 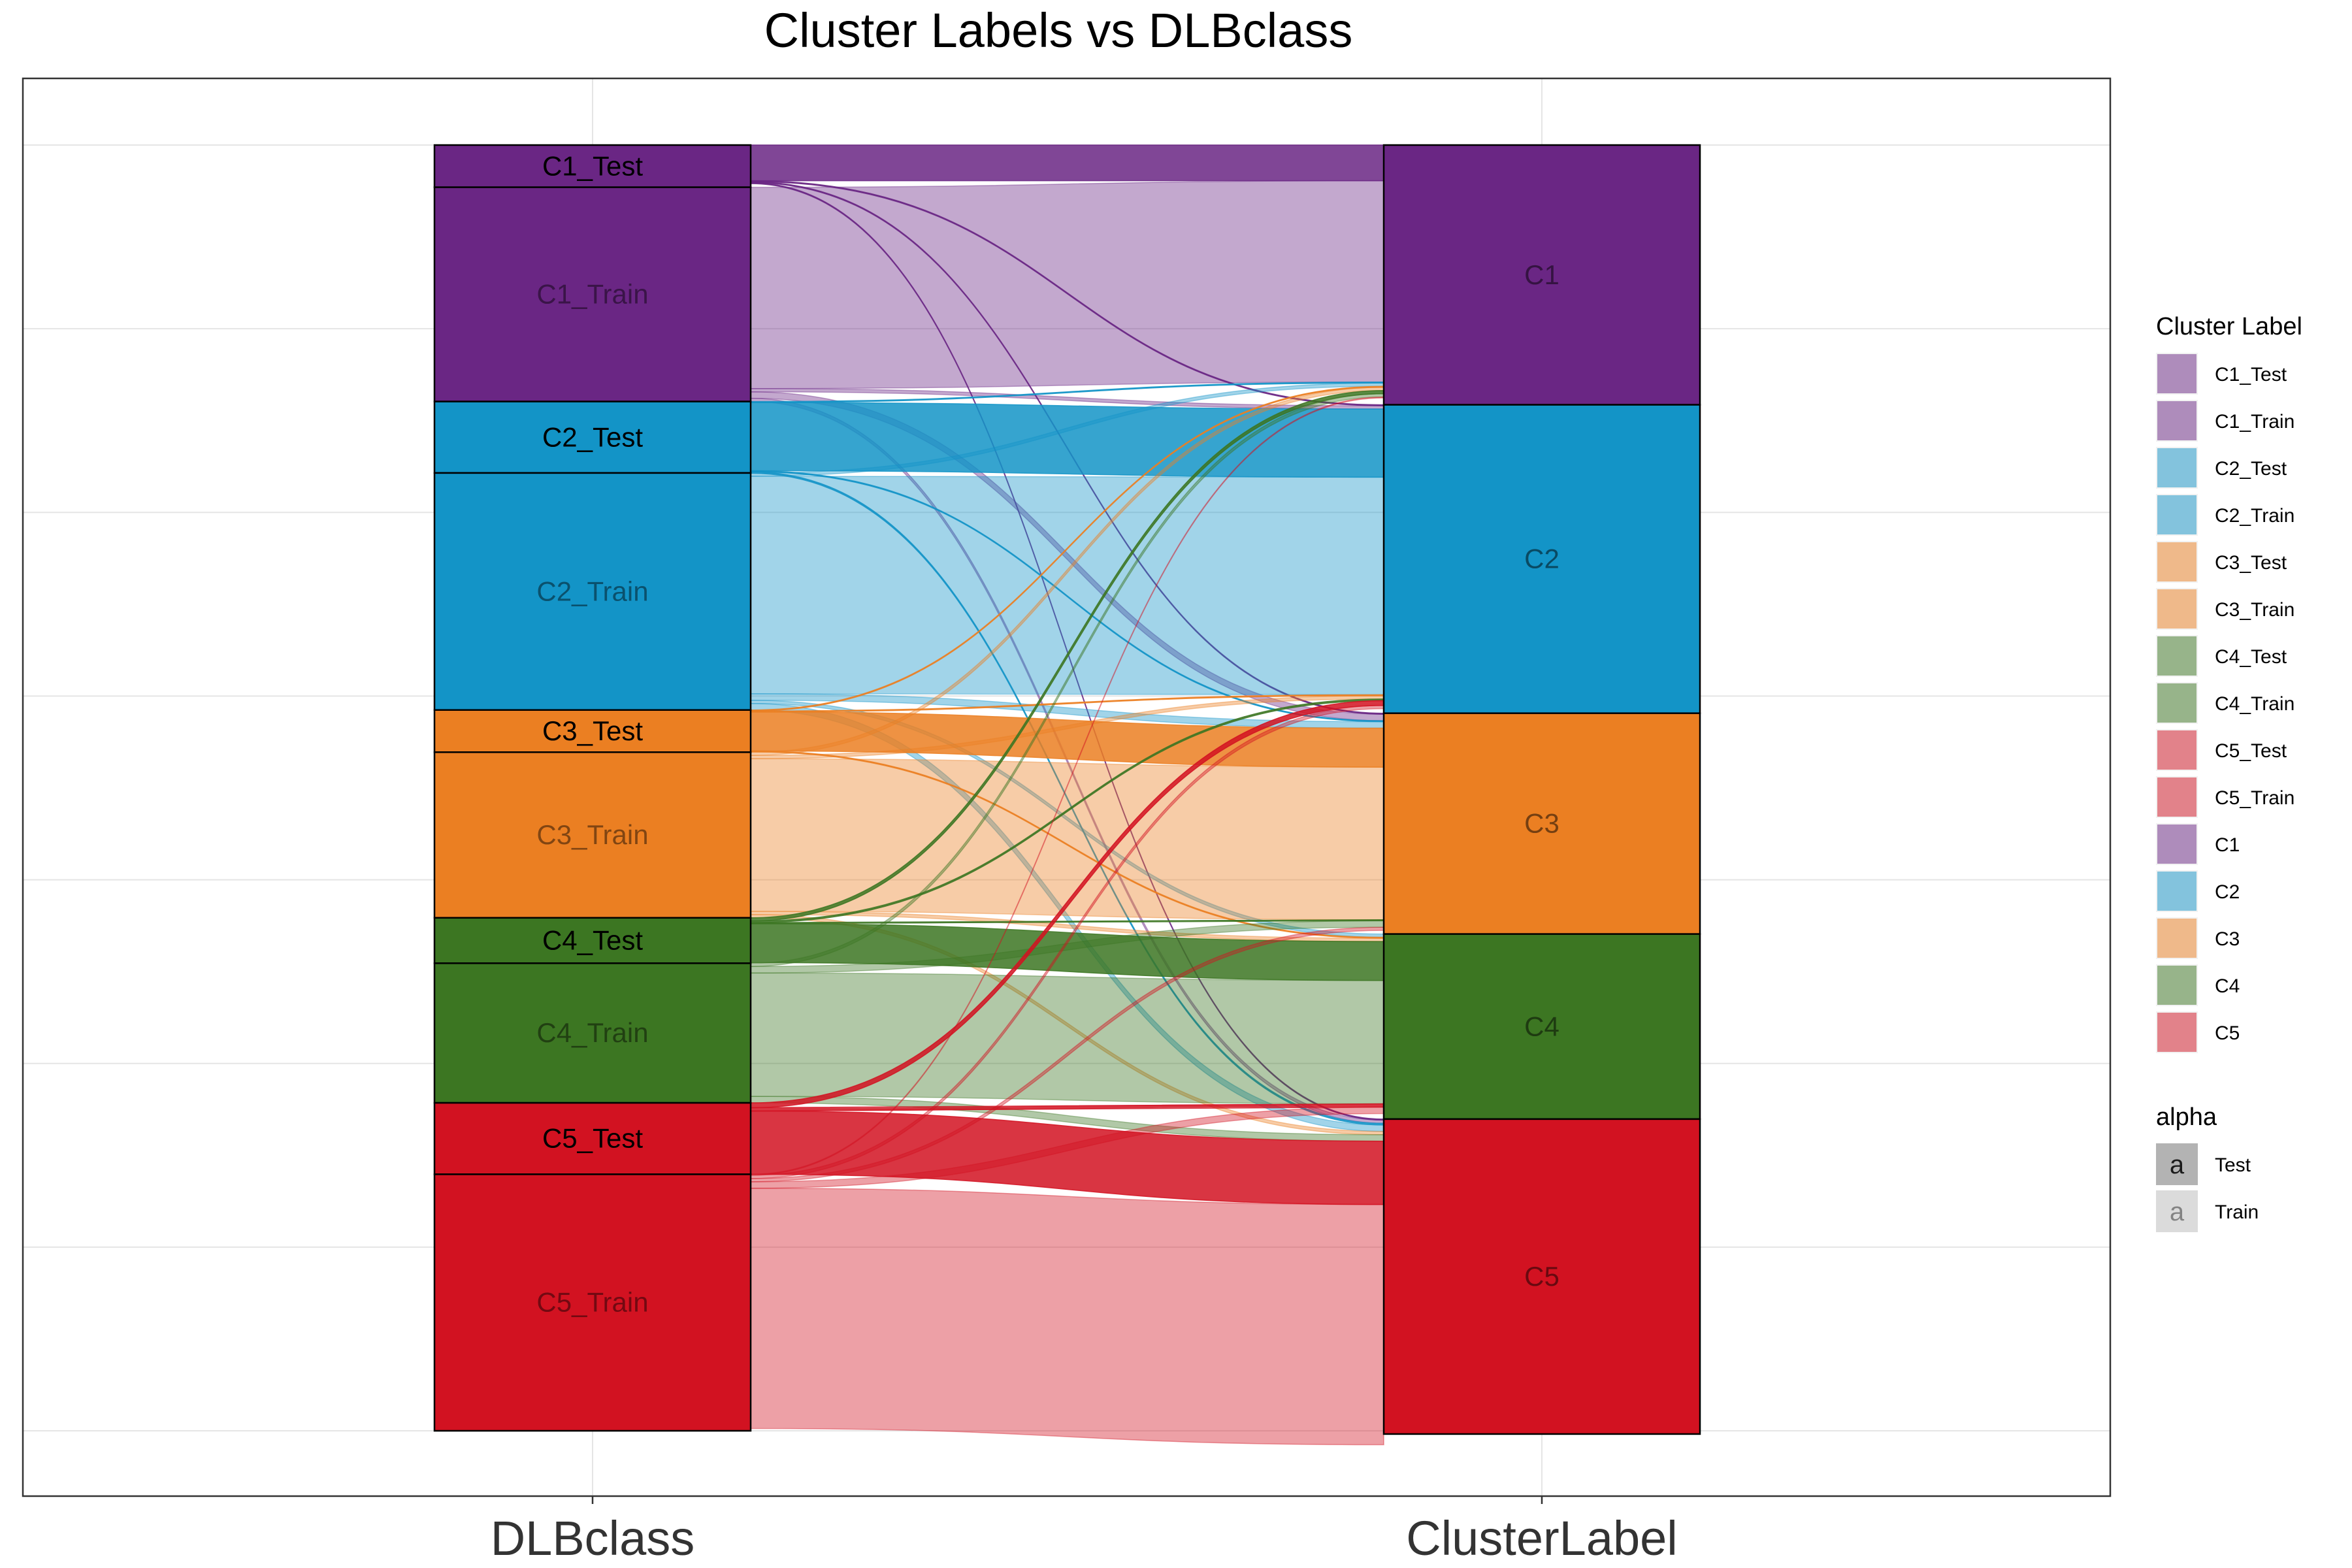 I want to click on stratum-label-c2-train: C2_Train, so click(x=592, y=591).